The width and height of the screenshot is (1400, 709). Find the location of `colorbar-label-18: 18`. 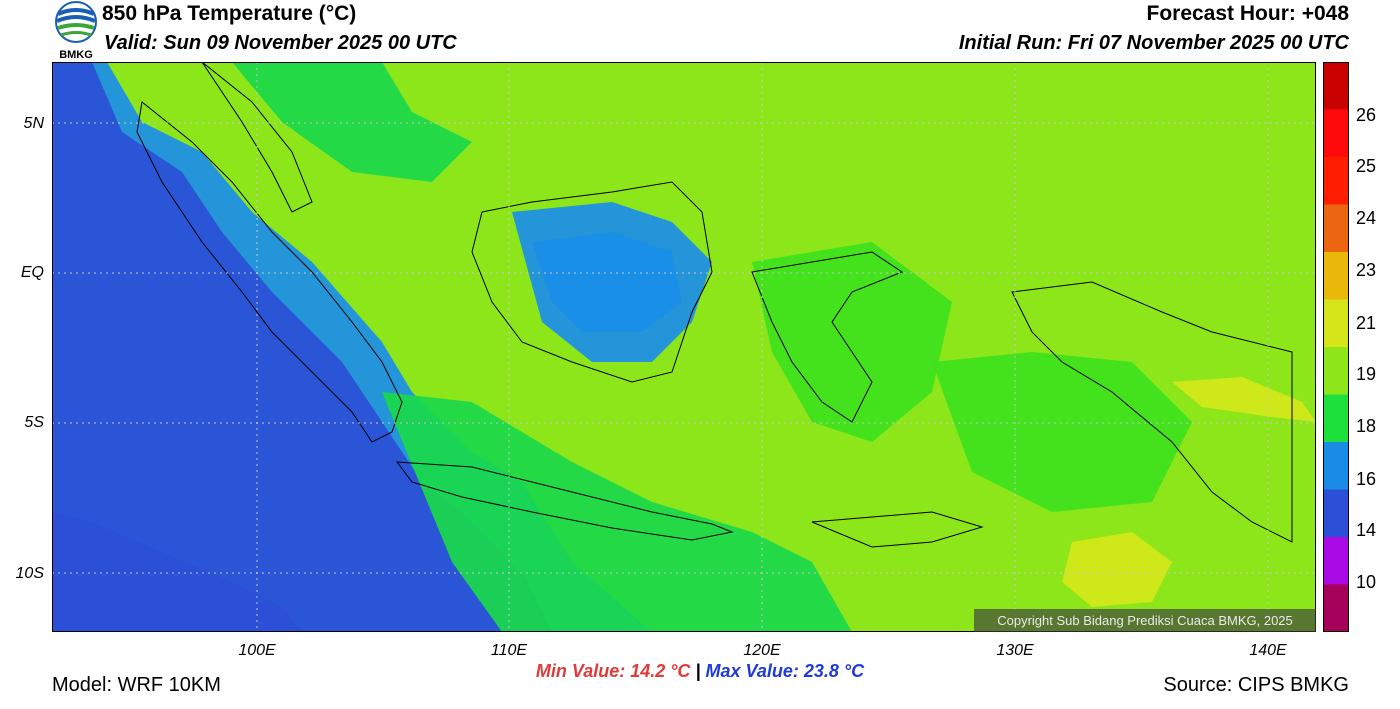

colorbar-label-18: 18 is located at coordinates (1366, 426).